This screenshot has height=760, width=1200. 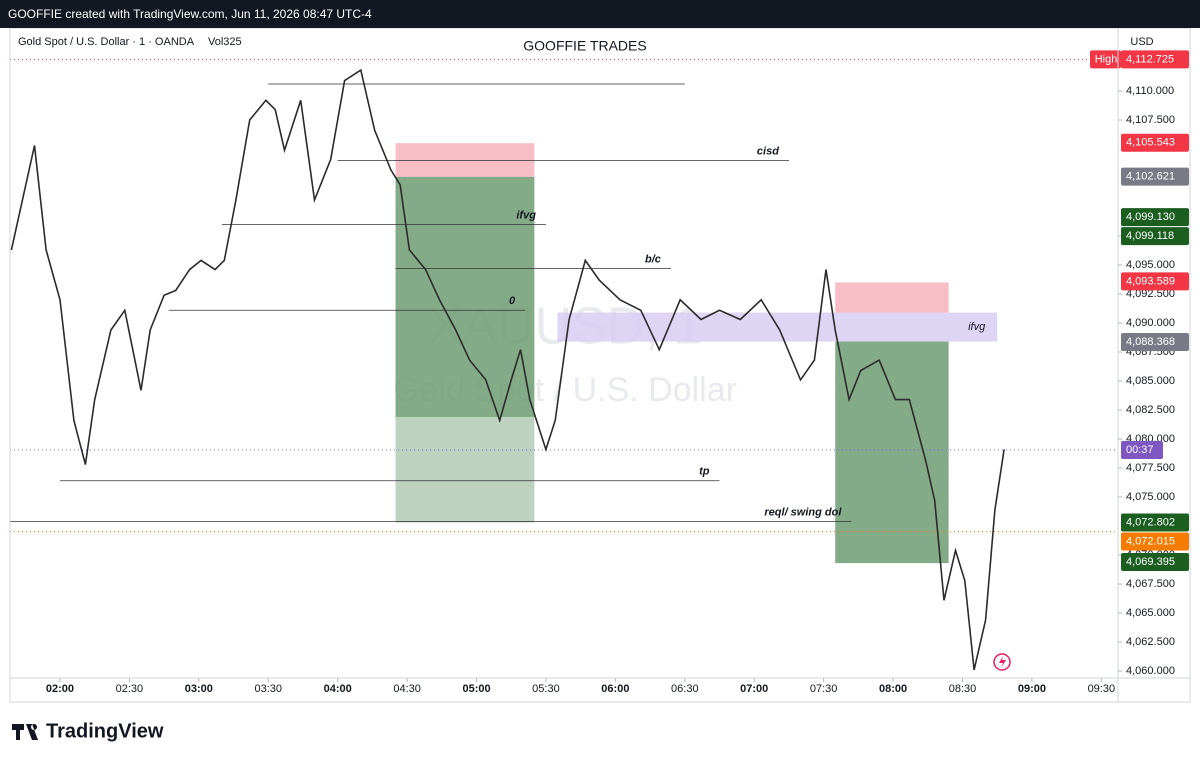 What do you see at coordinates (60, 689) in the screenshot?
I see `x-tick-label: 02:00` at bounding box center [60, 689].